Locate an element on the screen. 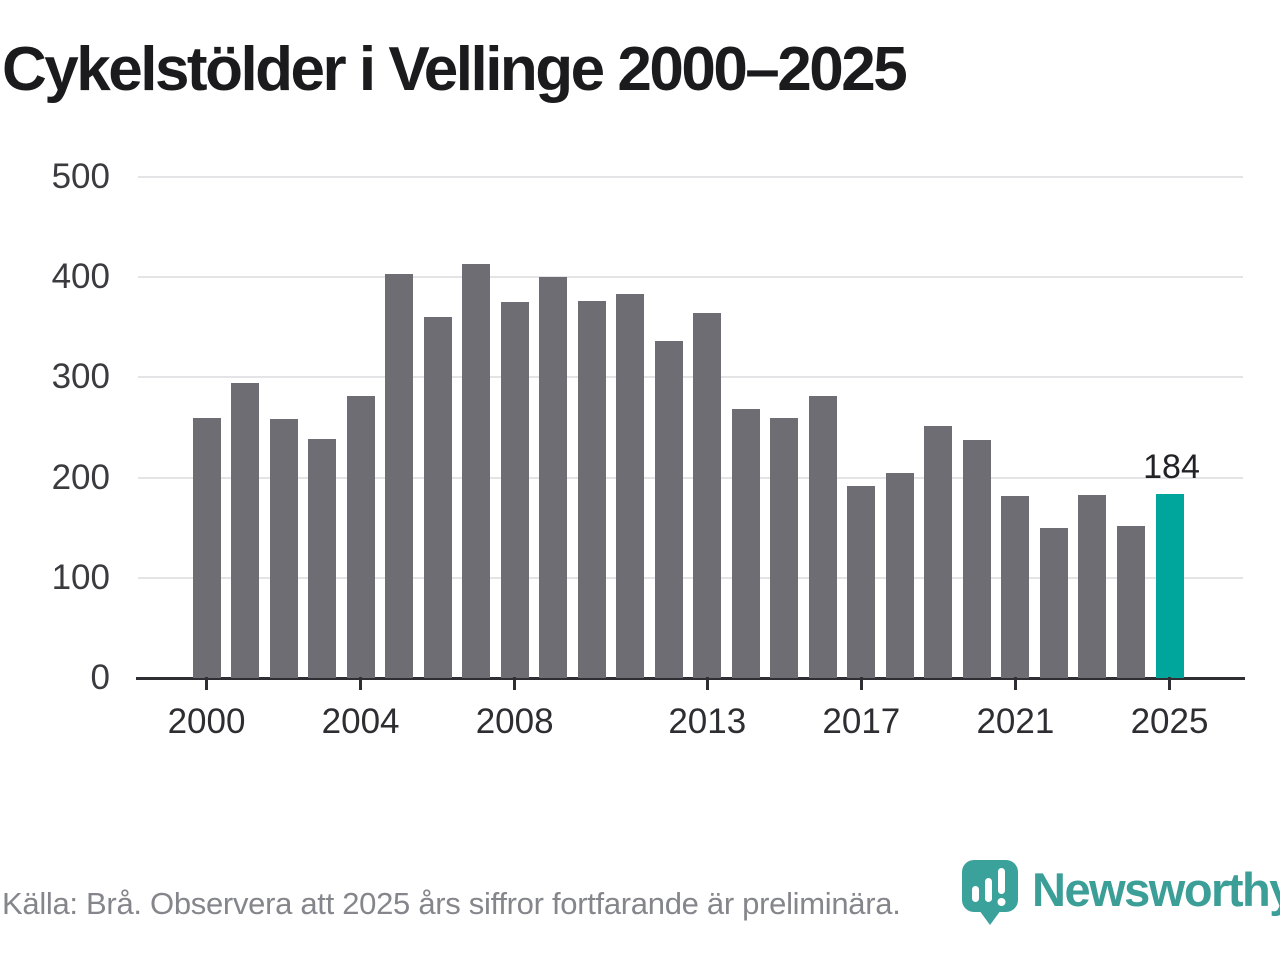 Image resolution: width=1280 pixels, height=960 pixels. x-tick-2017 is located at coordinates (861, 683).